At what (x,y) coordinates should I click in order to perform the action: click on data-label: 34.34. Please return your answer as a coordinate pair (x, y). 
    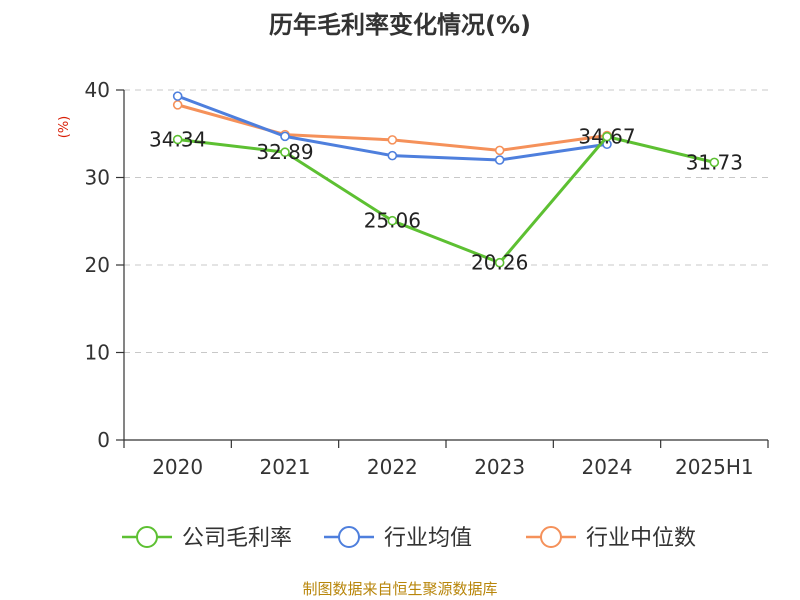
    Looking at the image, I should click on (177, 140).